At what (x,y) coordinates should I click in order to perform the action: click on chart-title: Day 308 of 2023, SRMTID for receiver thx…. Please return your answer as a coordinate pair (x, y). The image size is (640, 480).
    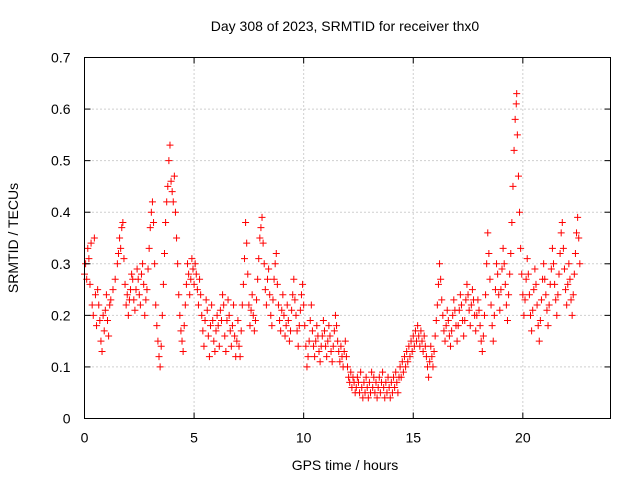
    Looking at the image, I should click on (345, 26).